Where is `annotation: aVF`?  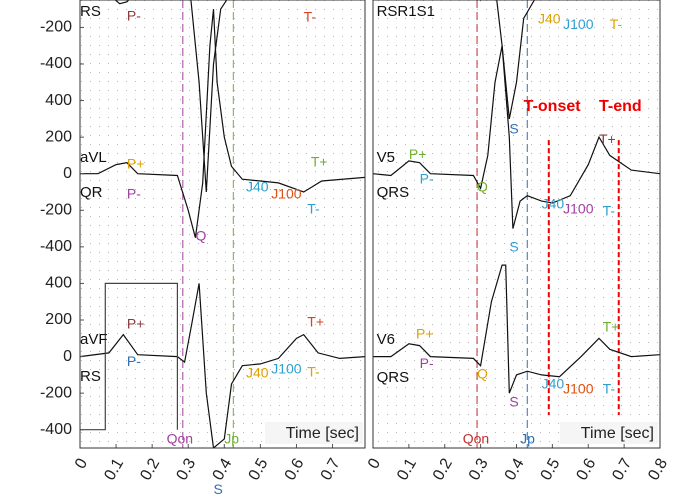
annotation: aVF is located at coordinates (94, 339).